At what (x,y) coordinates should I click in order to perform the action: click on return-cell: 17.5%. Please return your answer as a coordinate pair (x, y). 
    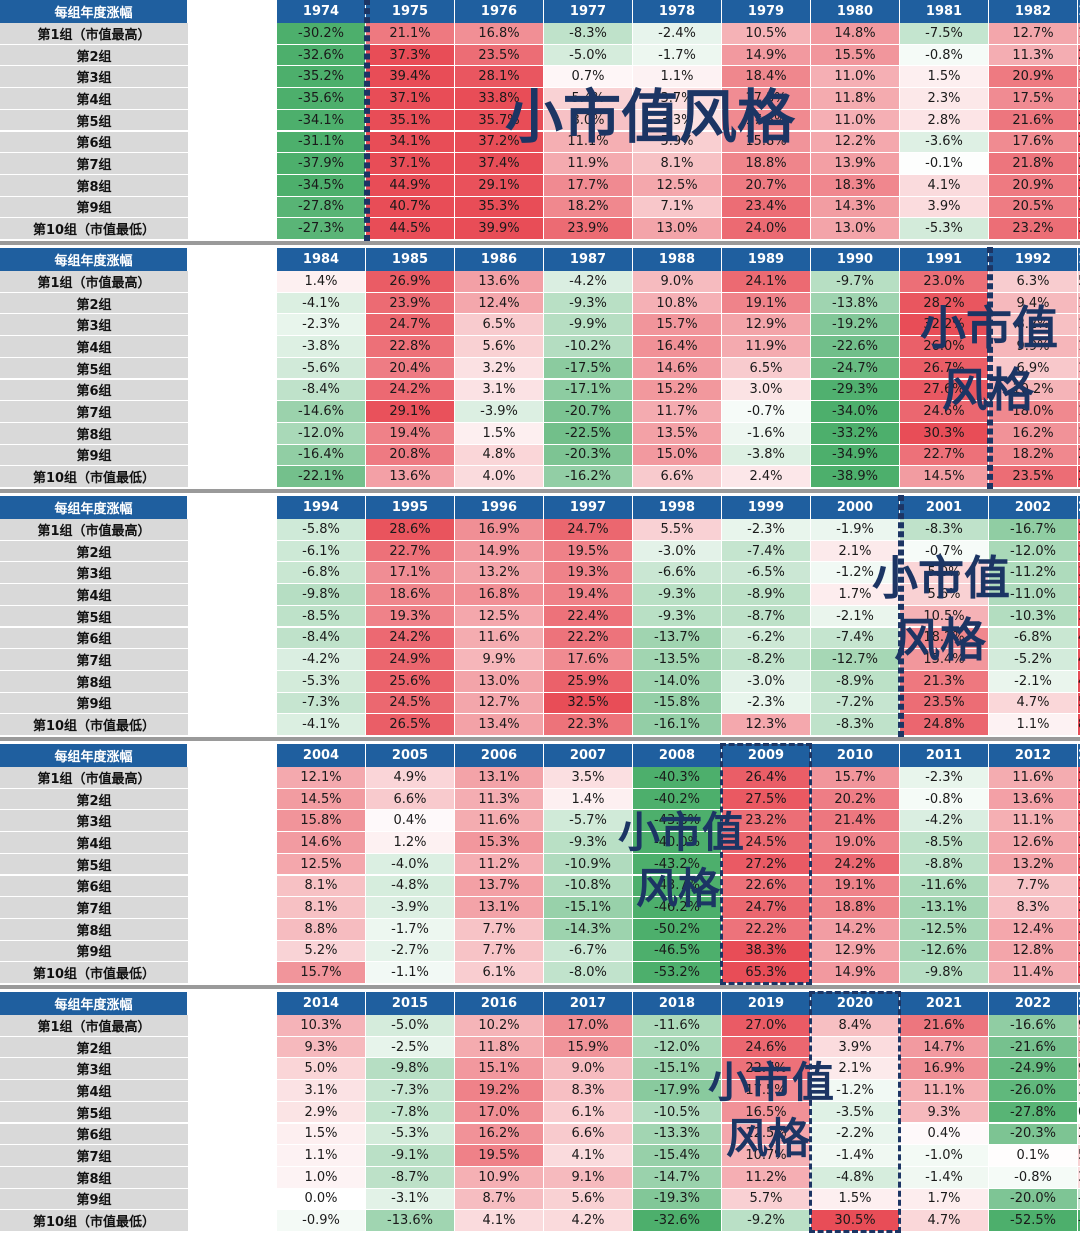
    Looking at the image, I should click on (1033, 99).